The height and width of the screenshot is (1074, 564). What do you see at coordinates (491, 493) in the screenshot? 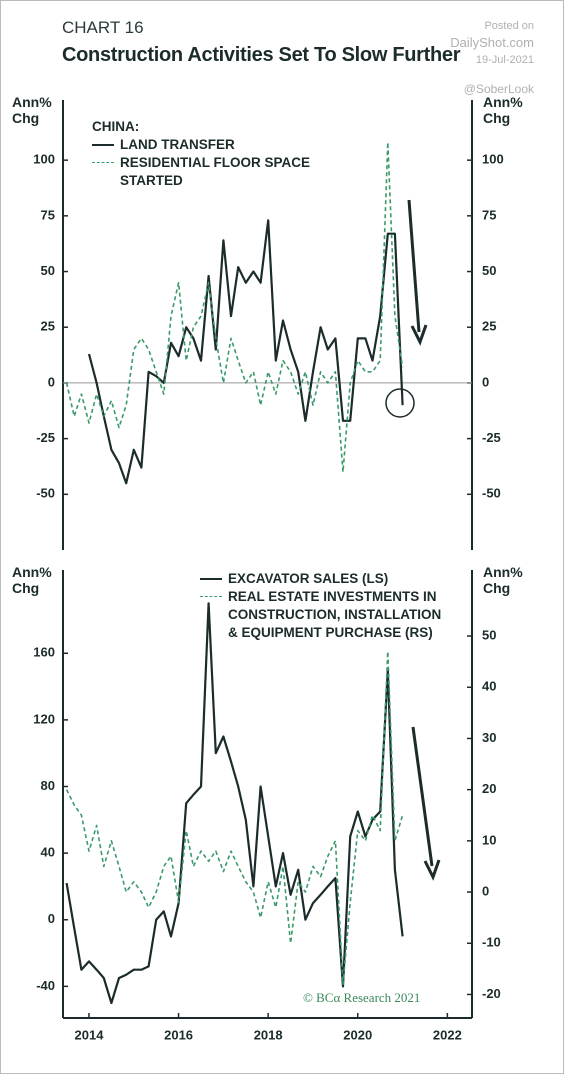
I see `y2-tick-label: -50` at bounding box center [491, 493].